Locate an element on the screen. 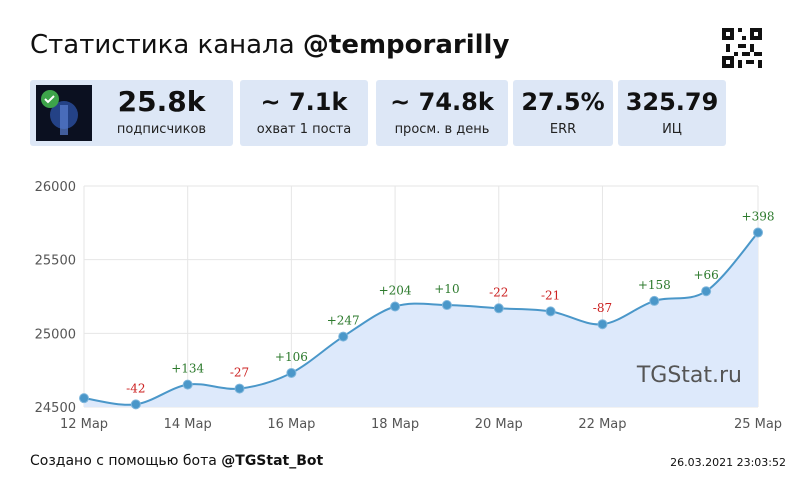 Image resolution: width=800 pixels, height=502 pixels. citation-index-label: ИЦ is located at coordinates (672, 129).